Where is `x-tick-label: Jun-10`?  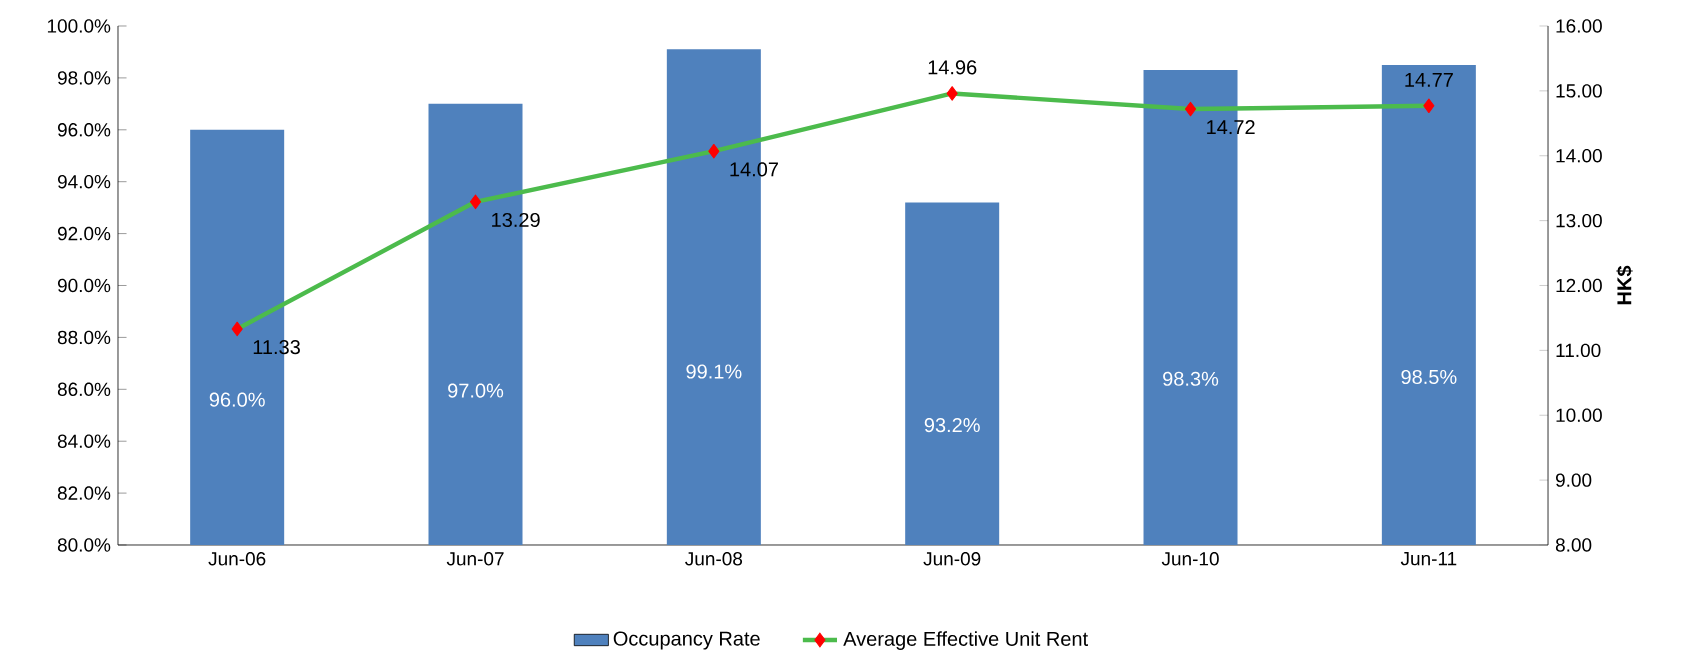
x-tick-label: Jun-10 is located at coordinates (1190, 559).